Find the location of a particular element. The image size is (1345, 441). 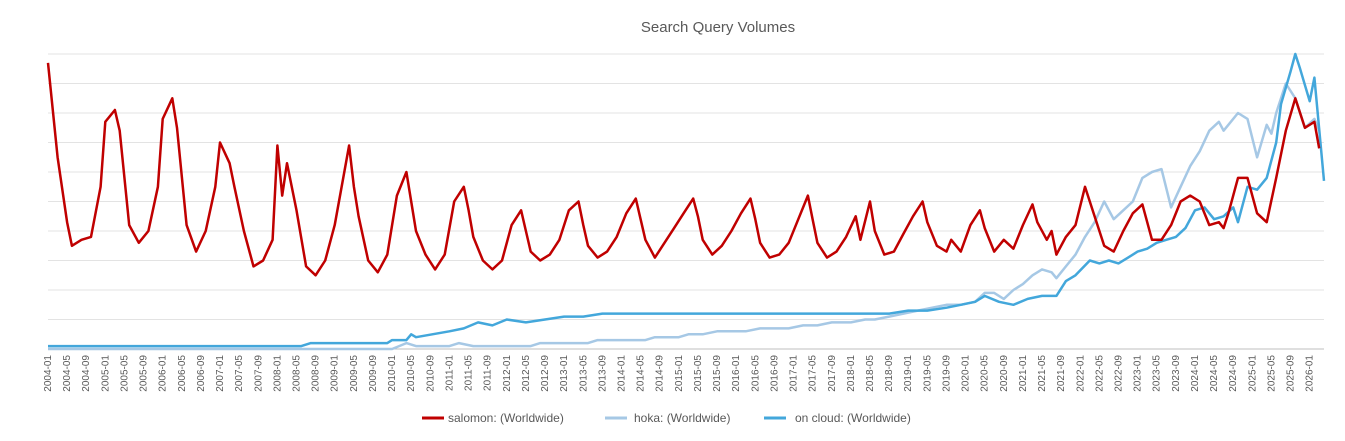

legend-entry-salomon: salomon: (Worldwide) is located at coordinates (493, 418).